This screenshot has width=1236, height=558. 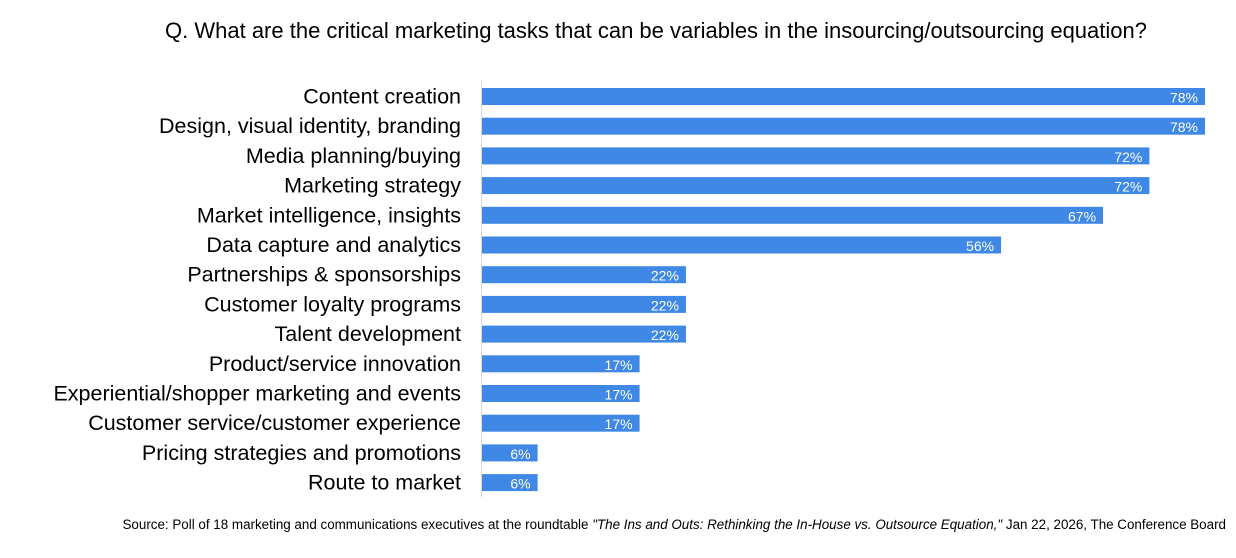 I want to click on category-label: Route to market, so click(x=384, y=483).